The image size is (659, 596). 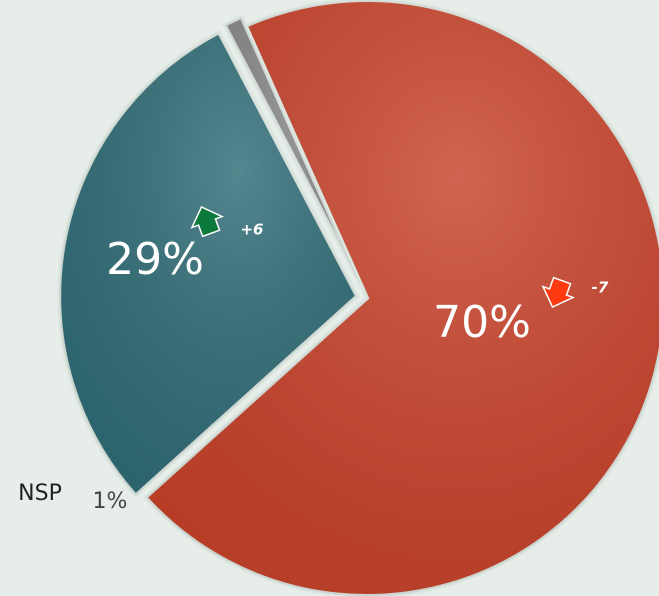 I want to click on value-label: 70%, so click(x=482, y=322).